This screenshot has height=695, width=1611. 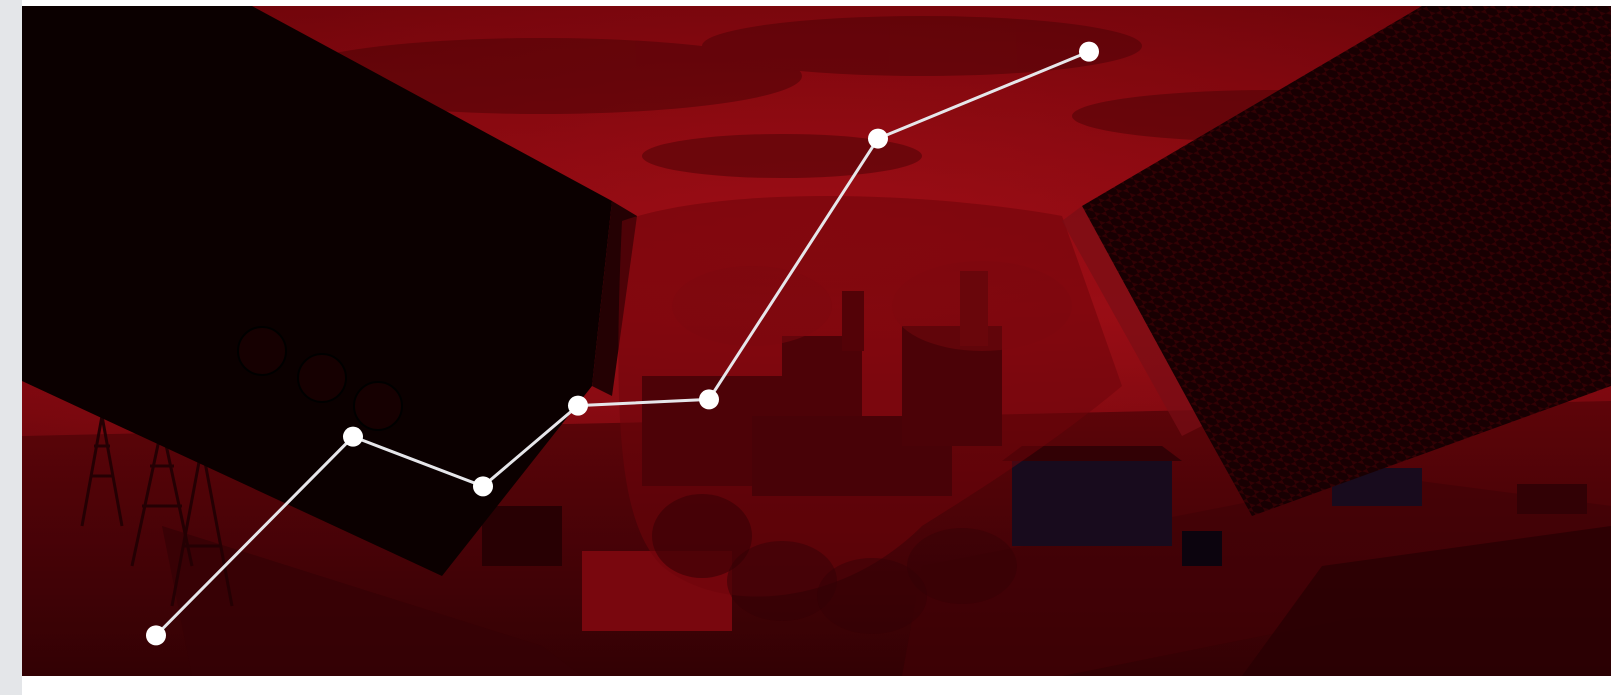 I want to click on left-gutter, so click(x=11, y=347).